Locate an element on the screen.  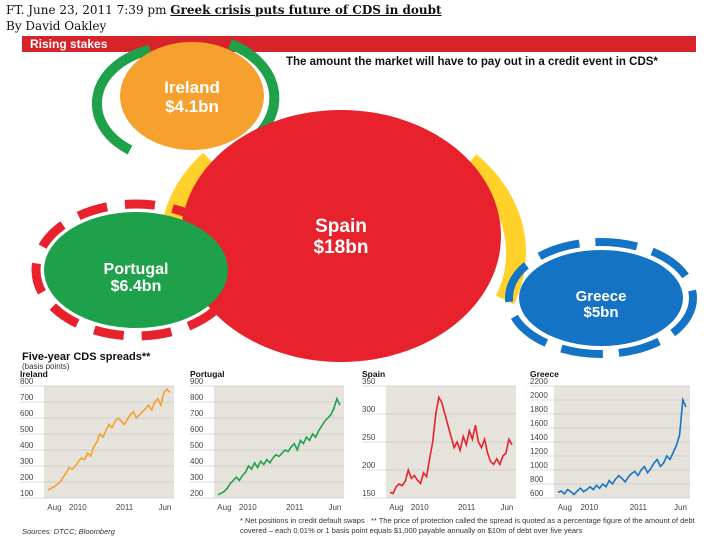
y-tick-label: 150 is located at coordinates (369, 493).